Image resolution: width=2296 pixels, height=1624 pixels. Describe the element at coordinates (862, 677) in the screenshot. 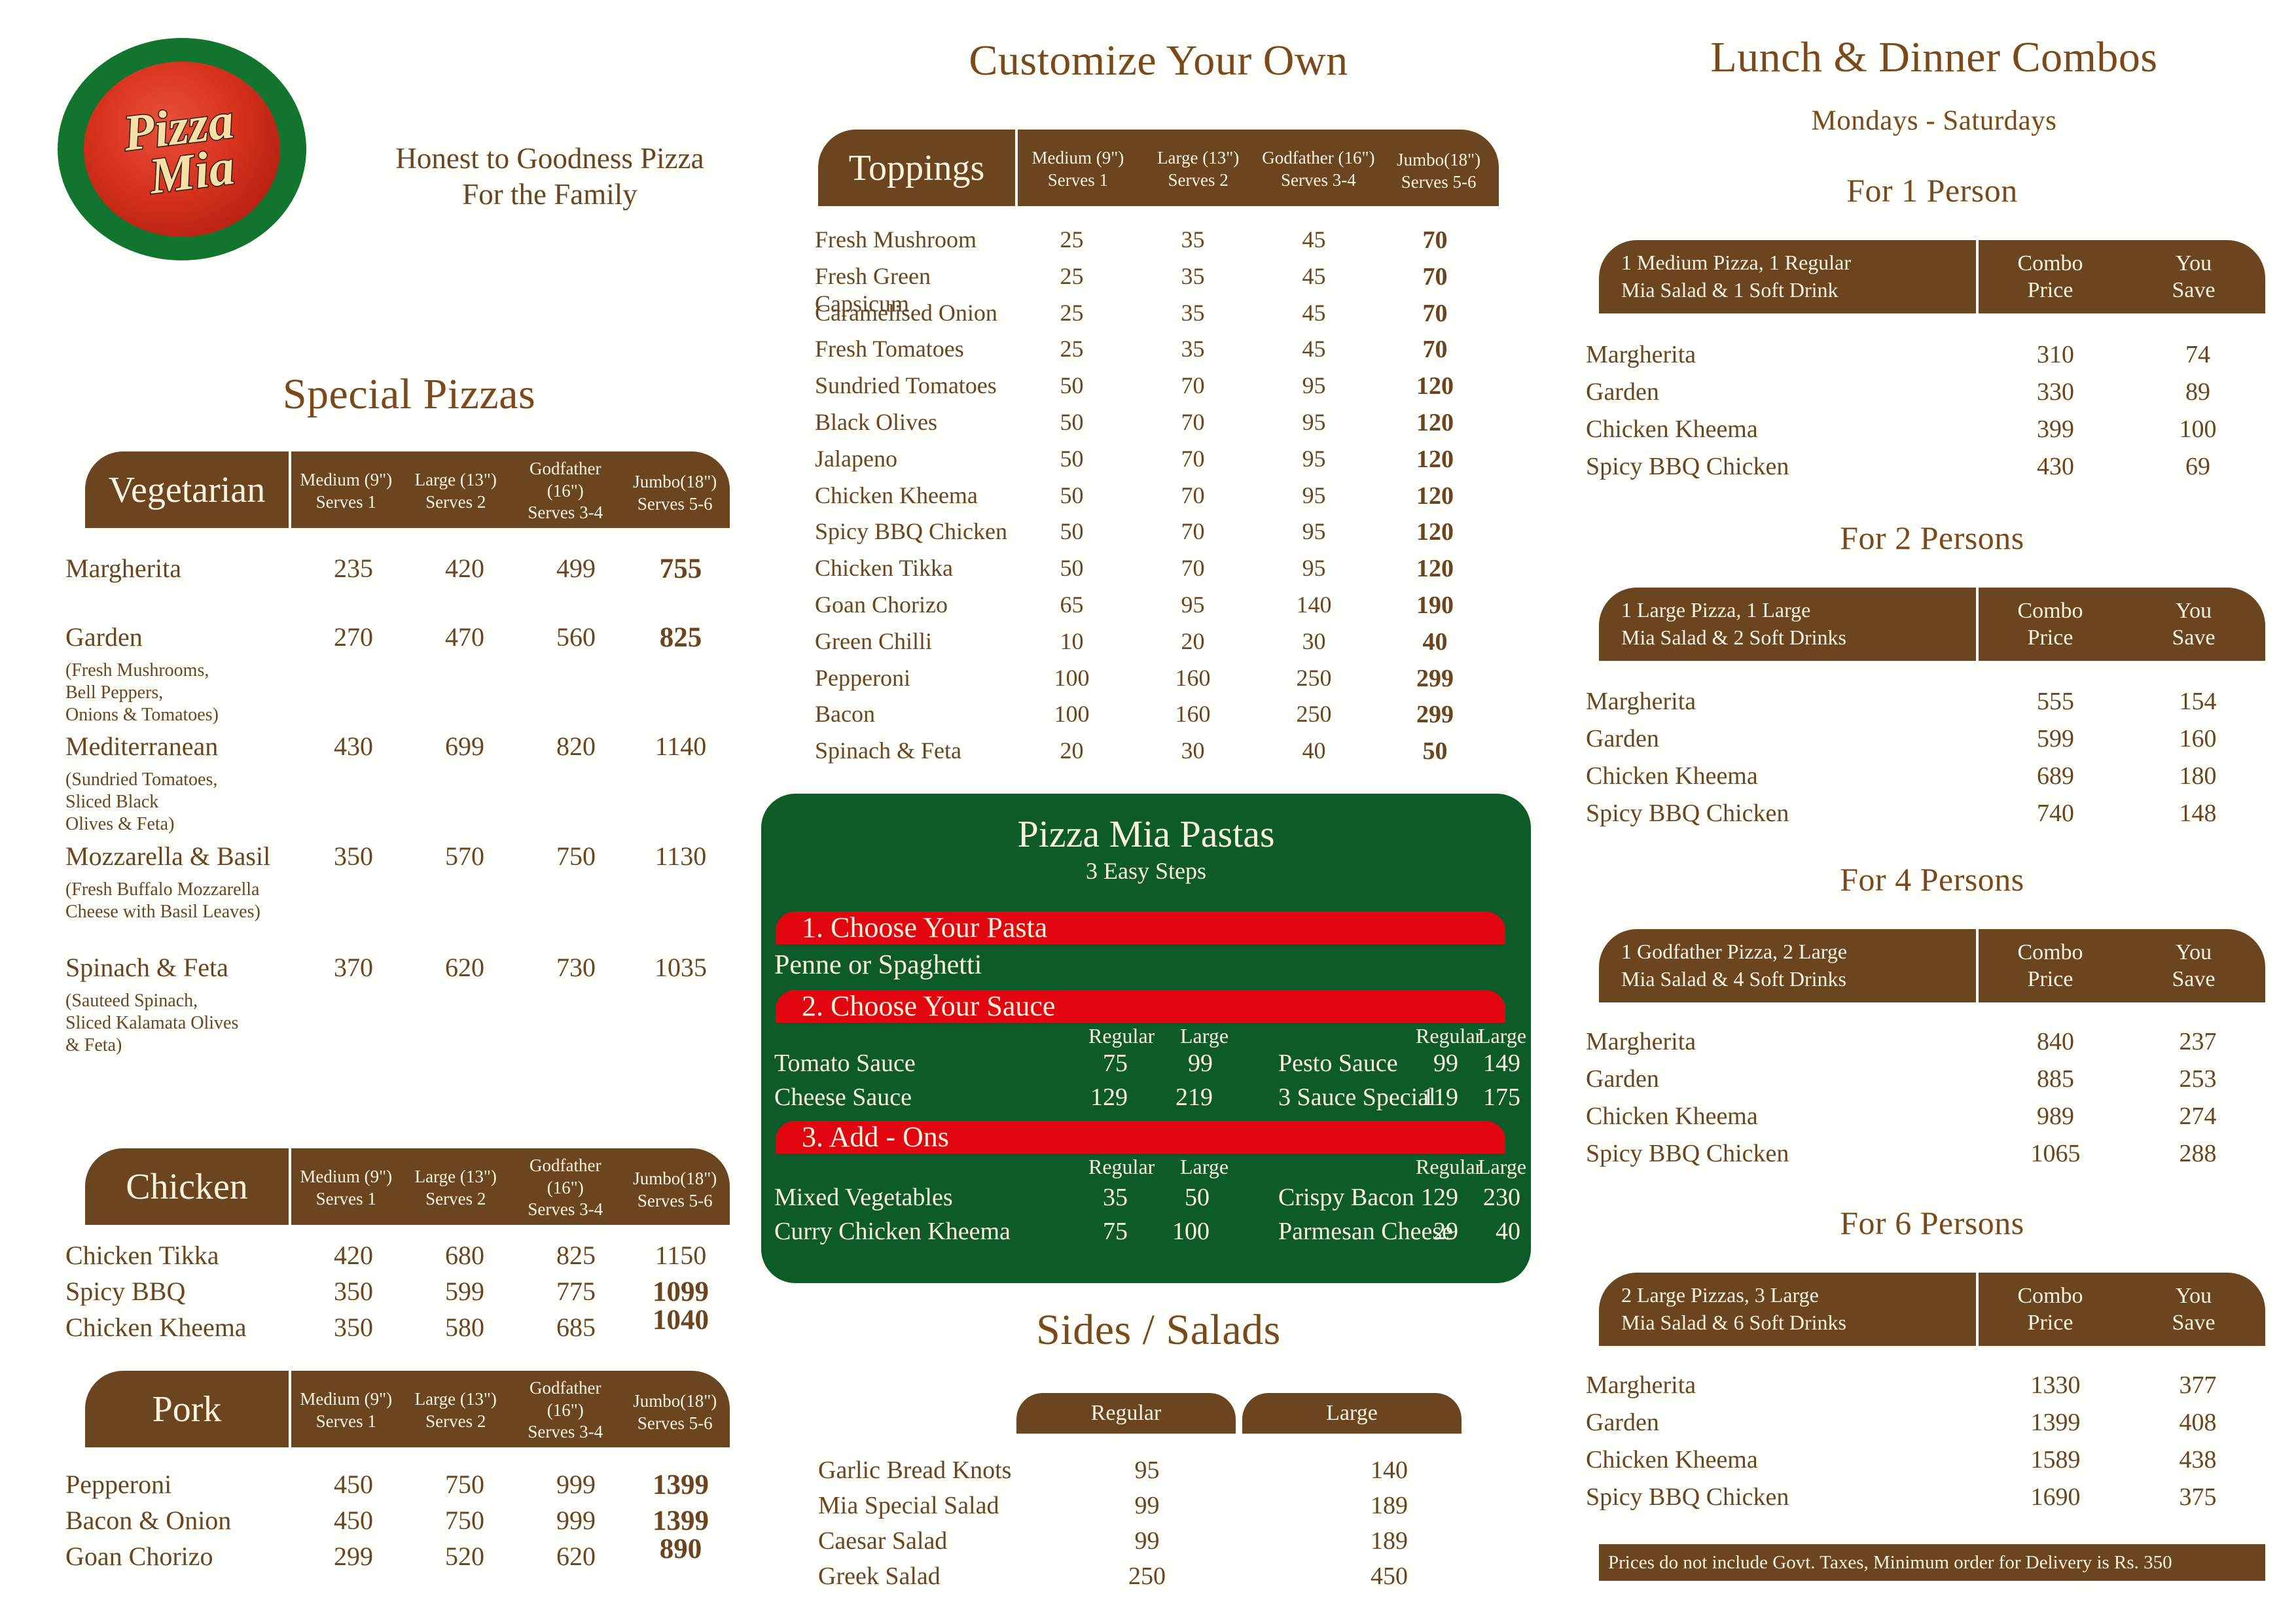

I see `topping-name: Pepperoni` at that location.